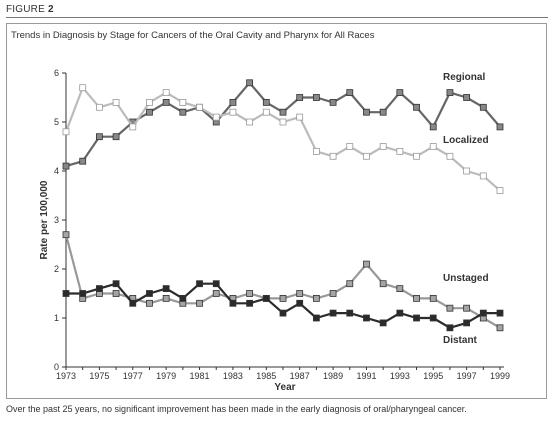 The width and height of the screenshot is (552, 434). Describe the element at coordinates (277, 17) in the screenshot. I see `figure-divider` at that location.